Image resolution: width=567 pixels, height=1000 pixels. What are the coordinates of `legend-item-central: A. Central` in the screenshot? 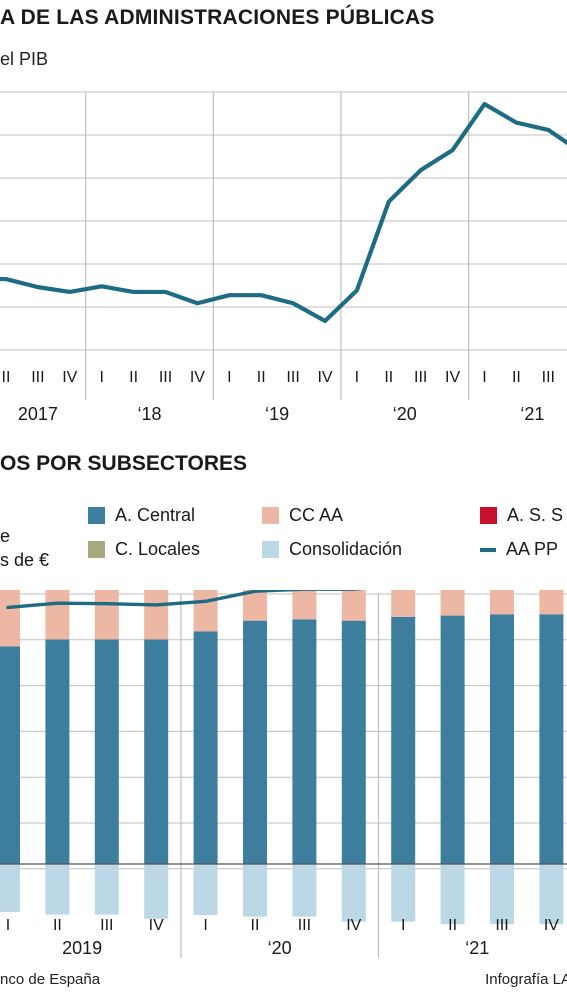 It's located at (141, 515).